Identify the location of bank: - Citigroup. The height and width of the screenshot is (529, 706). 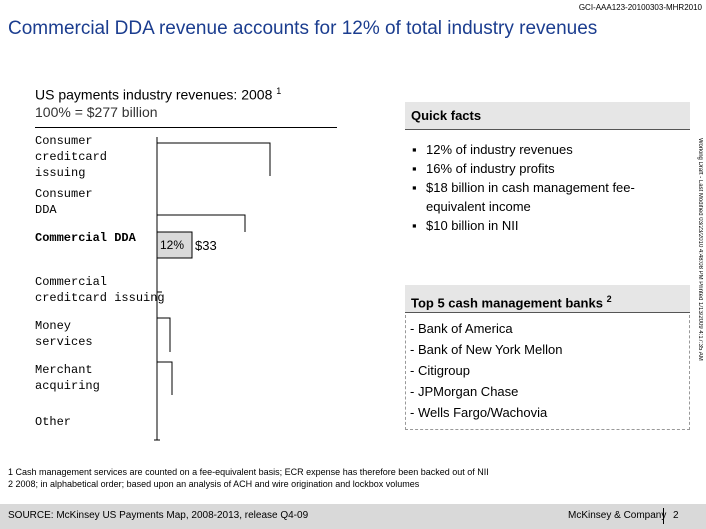
(440, 370).